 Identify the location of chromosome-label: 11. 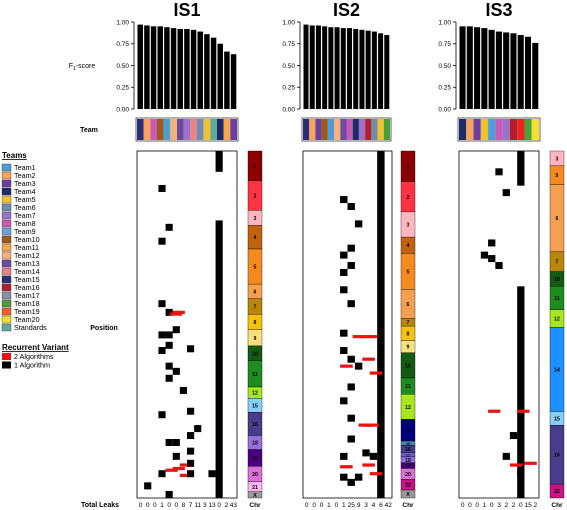
(557, 299).